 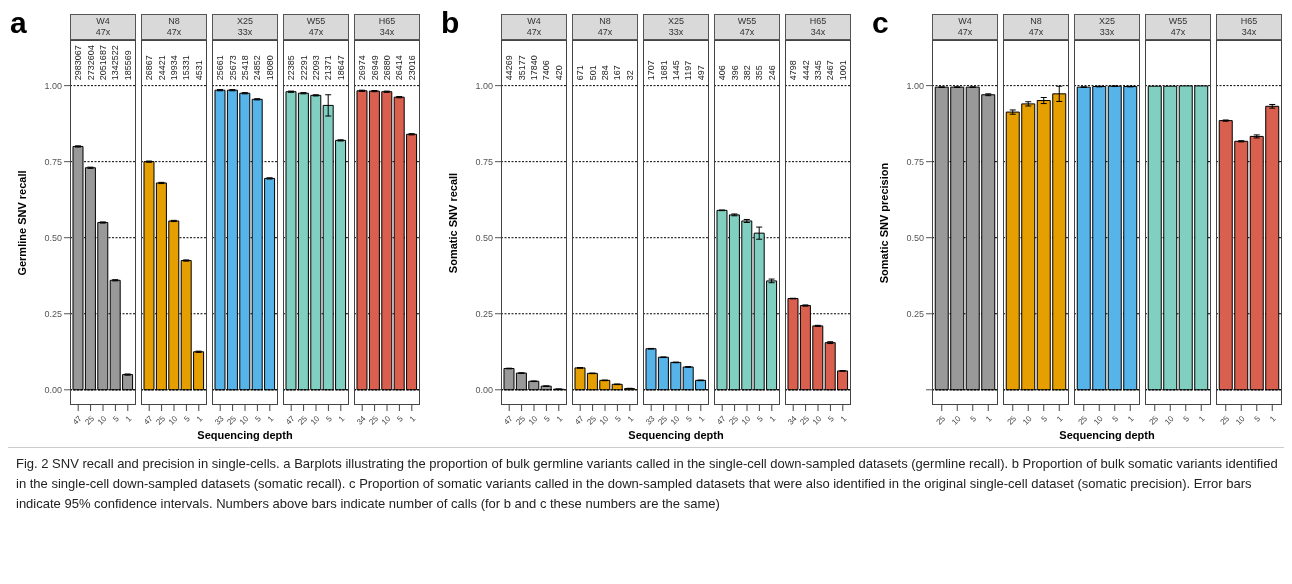 I want to click on annotation: 23016, so click(x=411, y=68).